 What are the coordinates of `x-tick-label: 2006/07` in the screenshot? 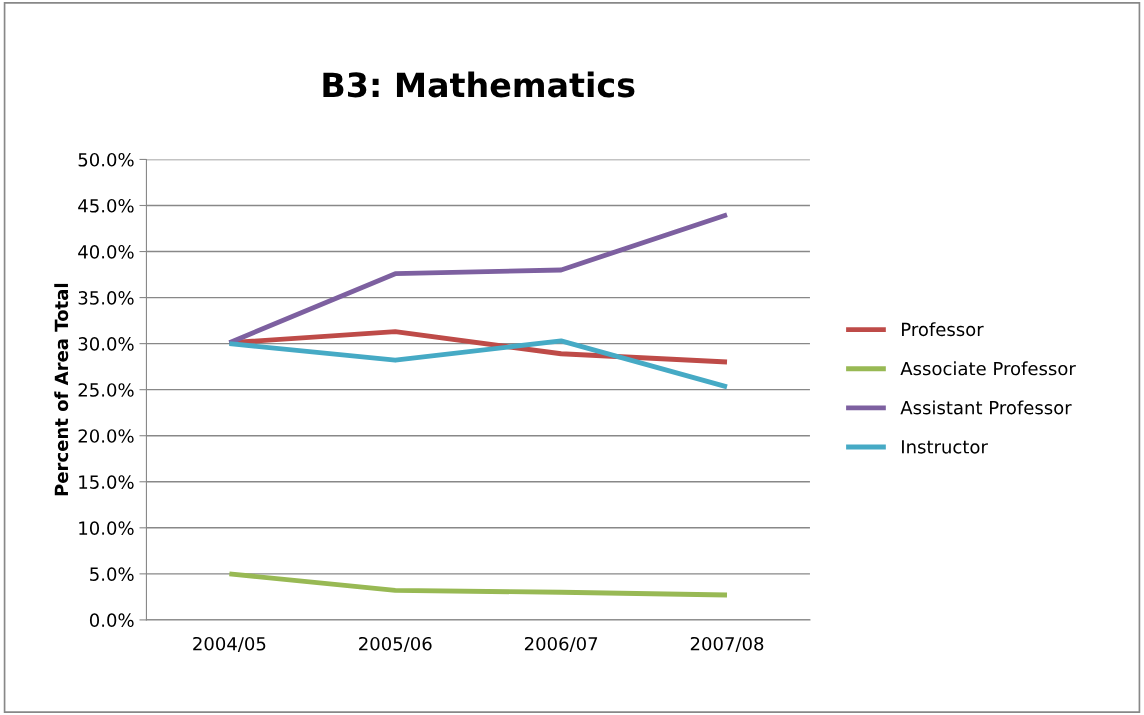 It's located at (561, 644).